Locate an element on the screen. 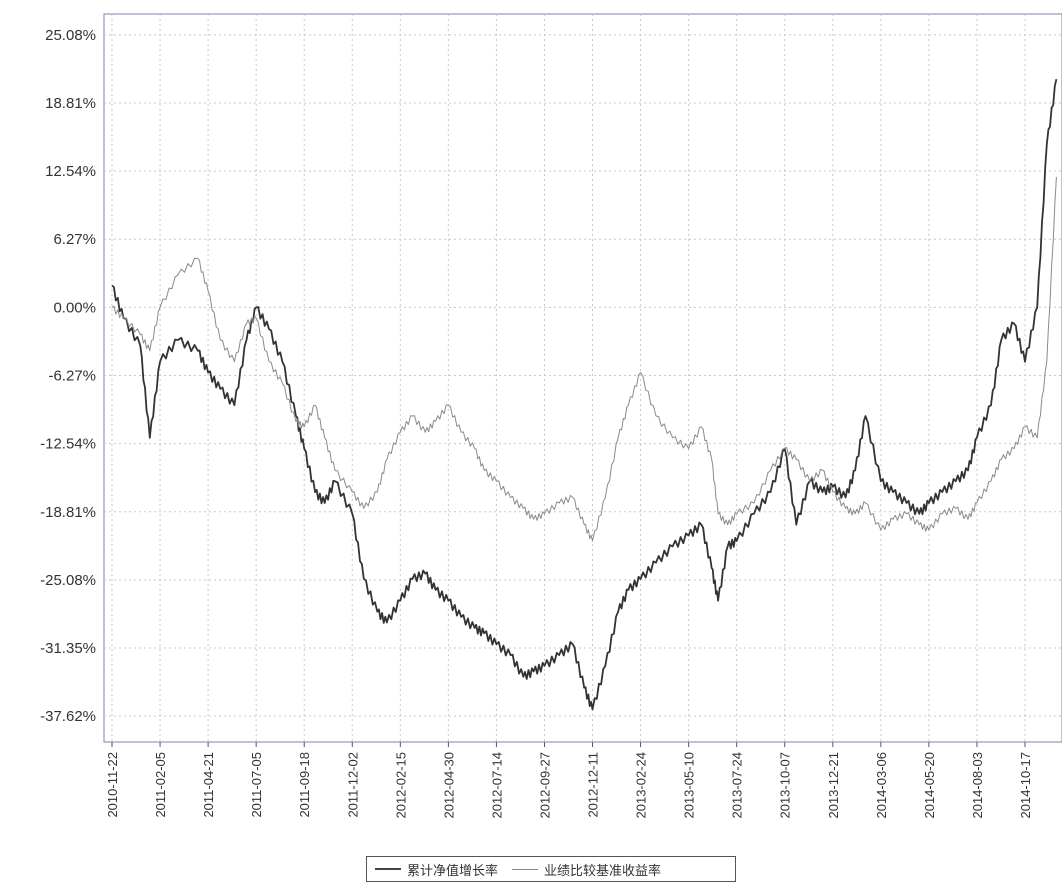 The width and height of the screenshot is (1062, 883). y-tick-label: -18.81% is located at coordinates (68, 512).